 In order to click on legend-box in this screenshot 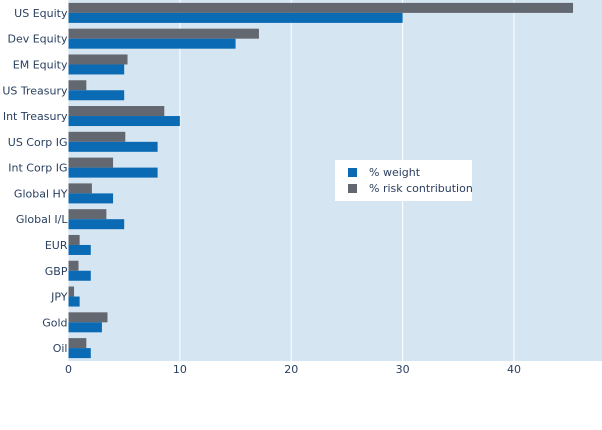, I will do `click(403, 180)`.